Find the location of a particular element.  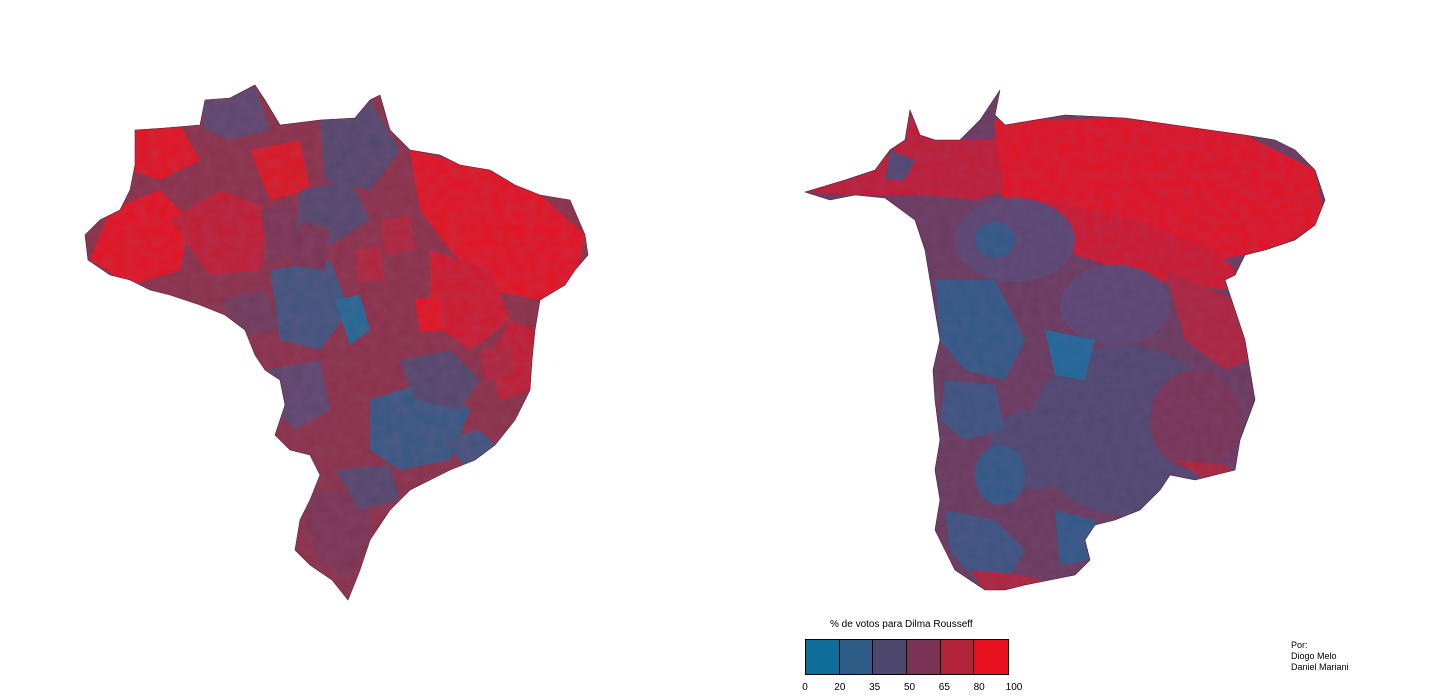

legend-tick-label: 65 is located at coordinates (944, 687).